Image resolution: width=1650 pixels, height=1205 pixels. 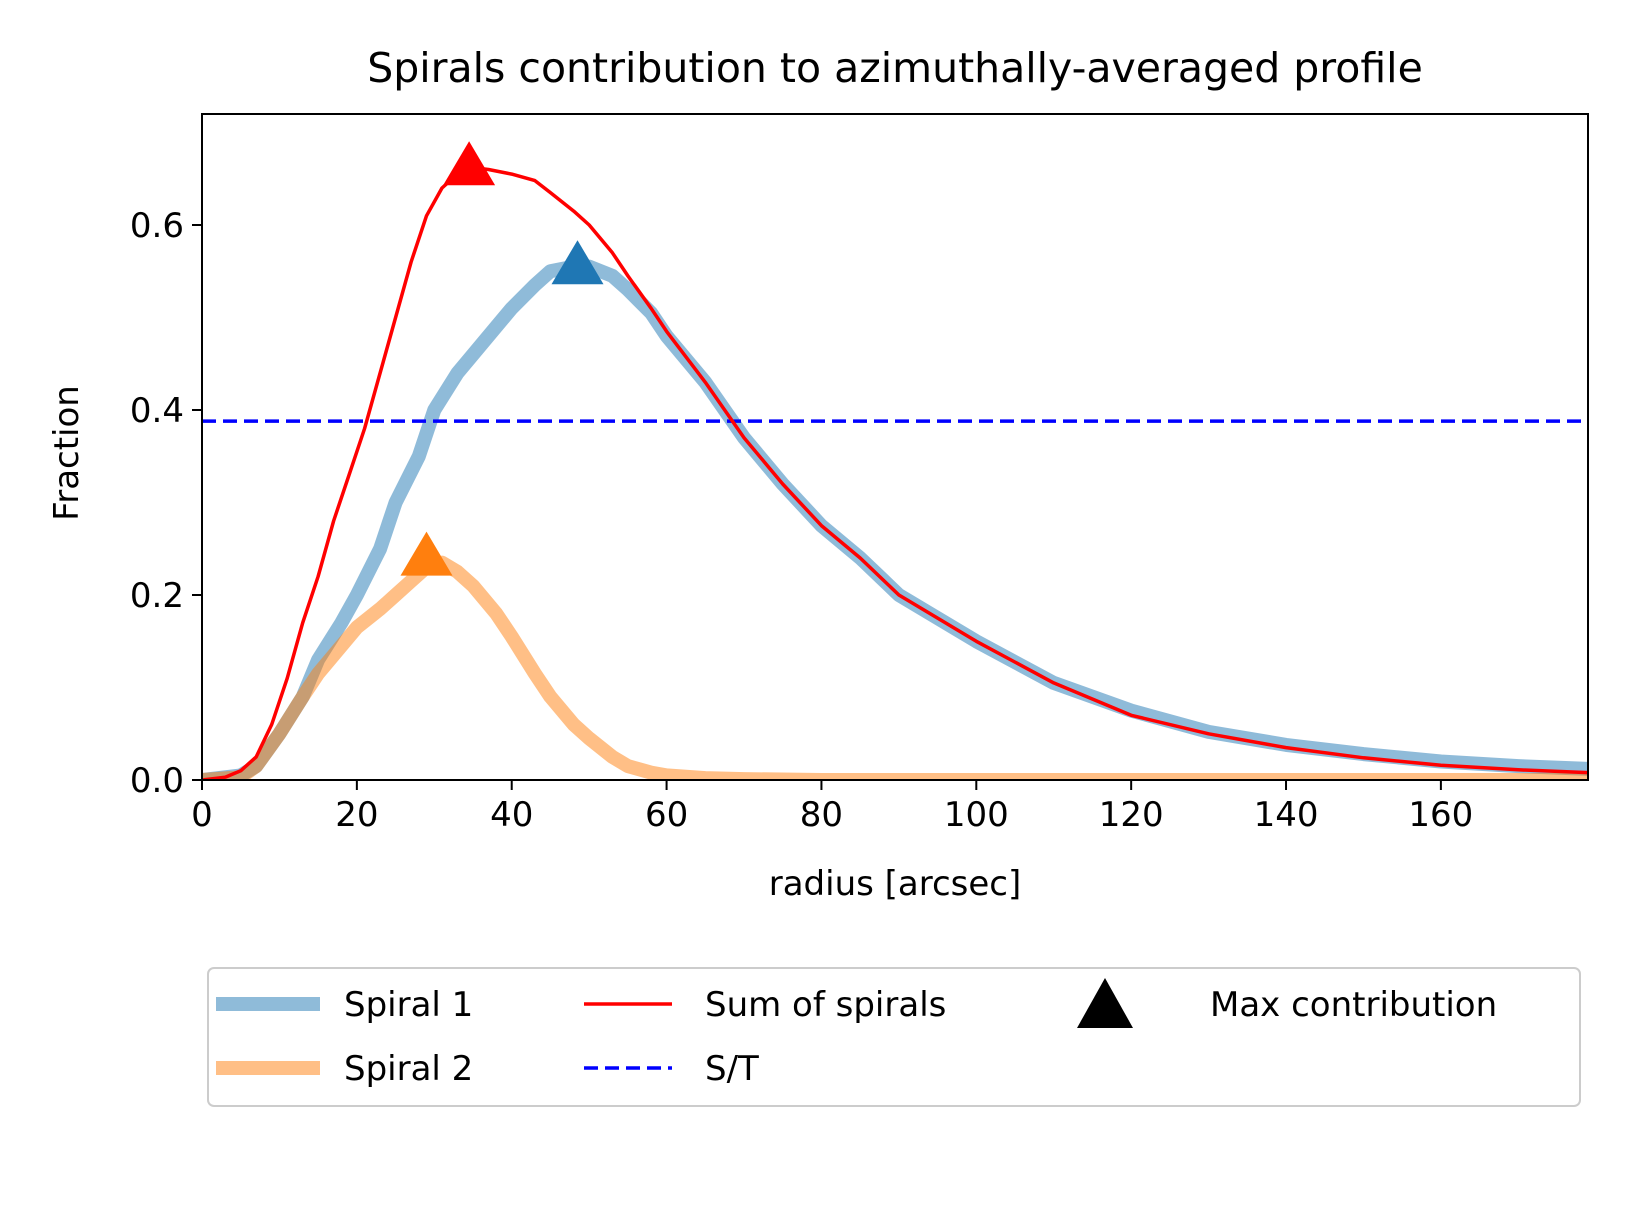 I want to click on y-tick-label: 0.0, so click(x=157, y=781).